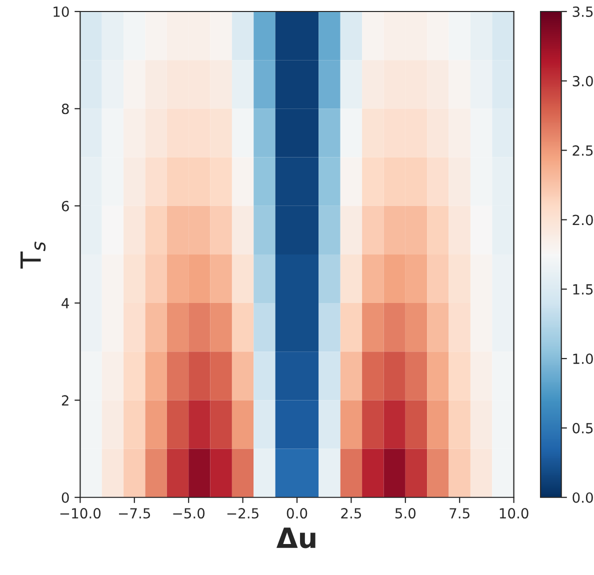 The image size is (594, 575). What do you see at coordinates (296, 538) in the screenshot?
I see `x-axis-title: Δu` at bounding box center [296, 538].